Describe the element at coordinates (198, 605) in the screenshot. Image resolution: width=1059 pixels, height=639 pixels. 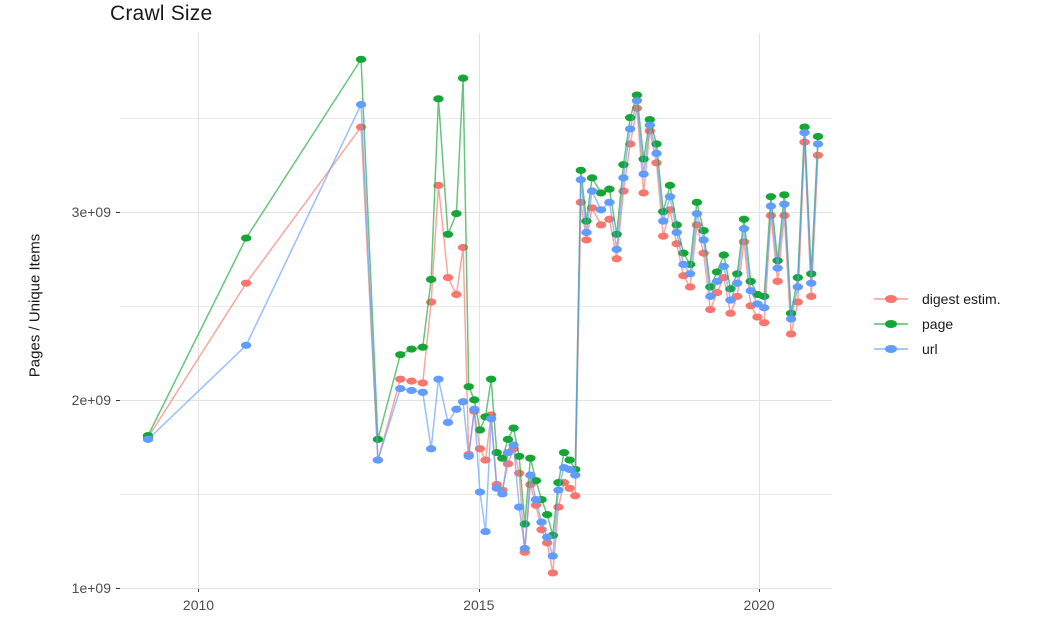
I see `x-tick-label: 2010` at that location.